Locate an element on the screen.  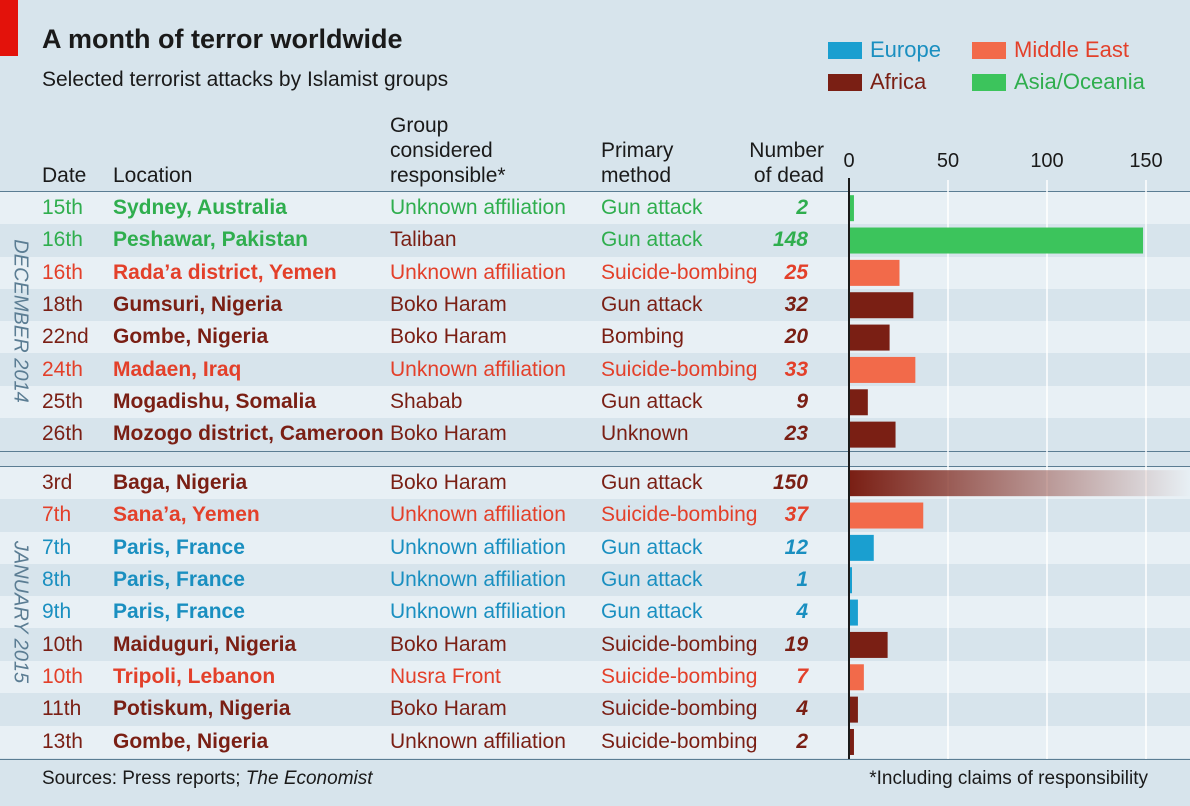
cell-group: Nusra Front is located at coordinates (445, 677).